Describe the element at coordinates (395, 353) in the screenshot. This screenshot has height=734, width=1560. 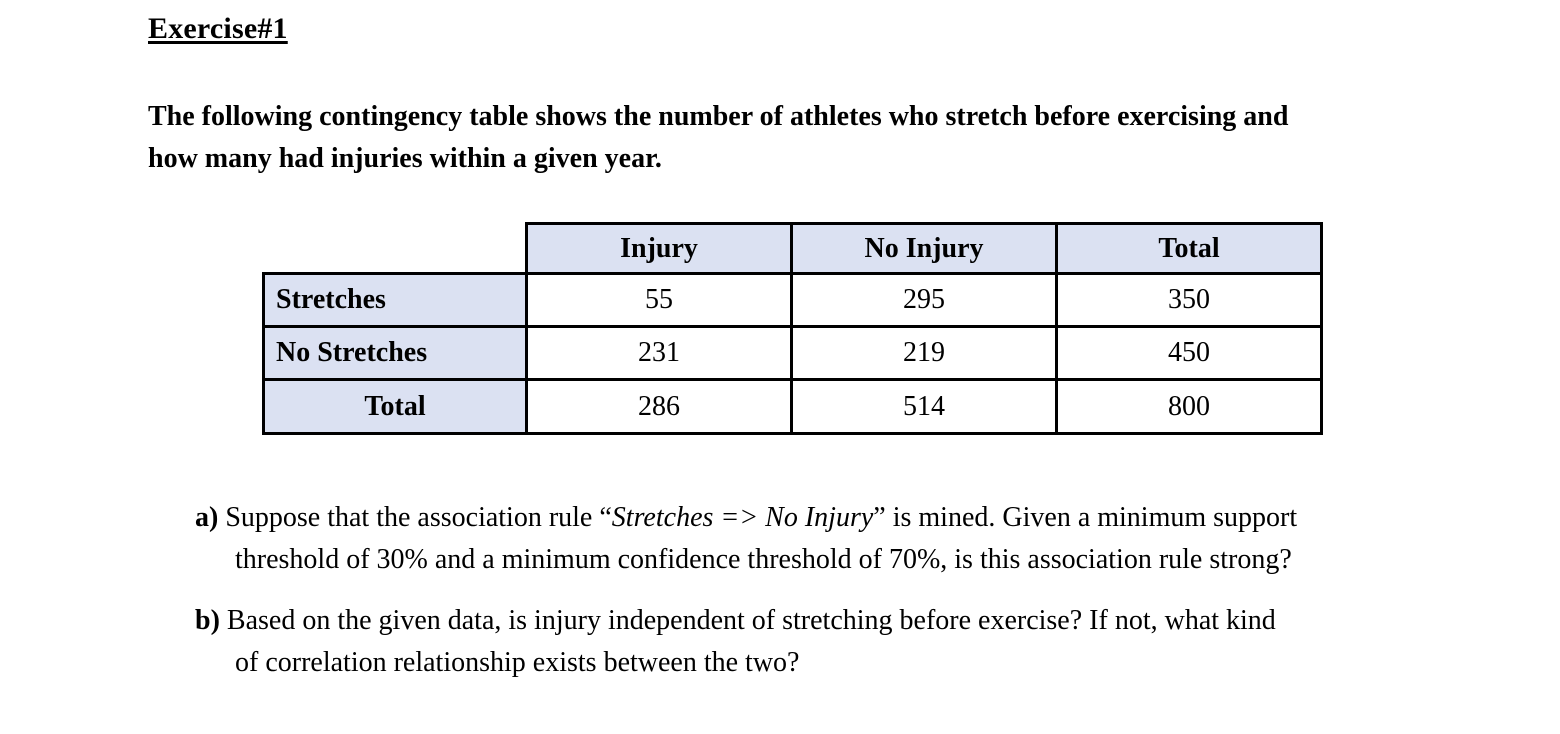
I see `row-label-no-stretches: No Stretches` at that location.